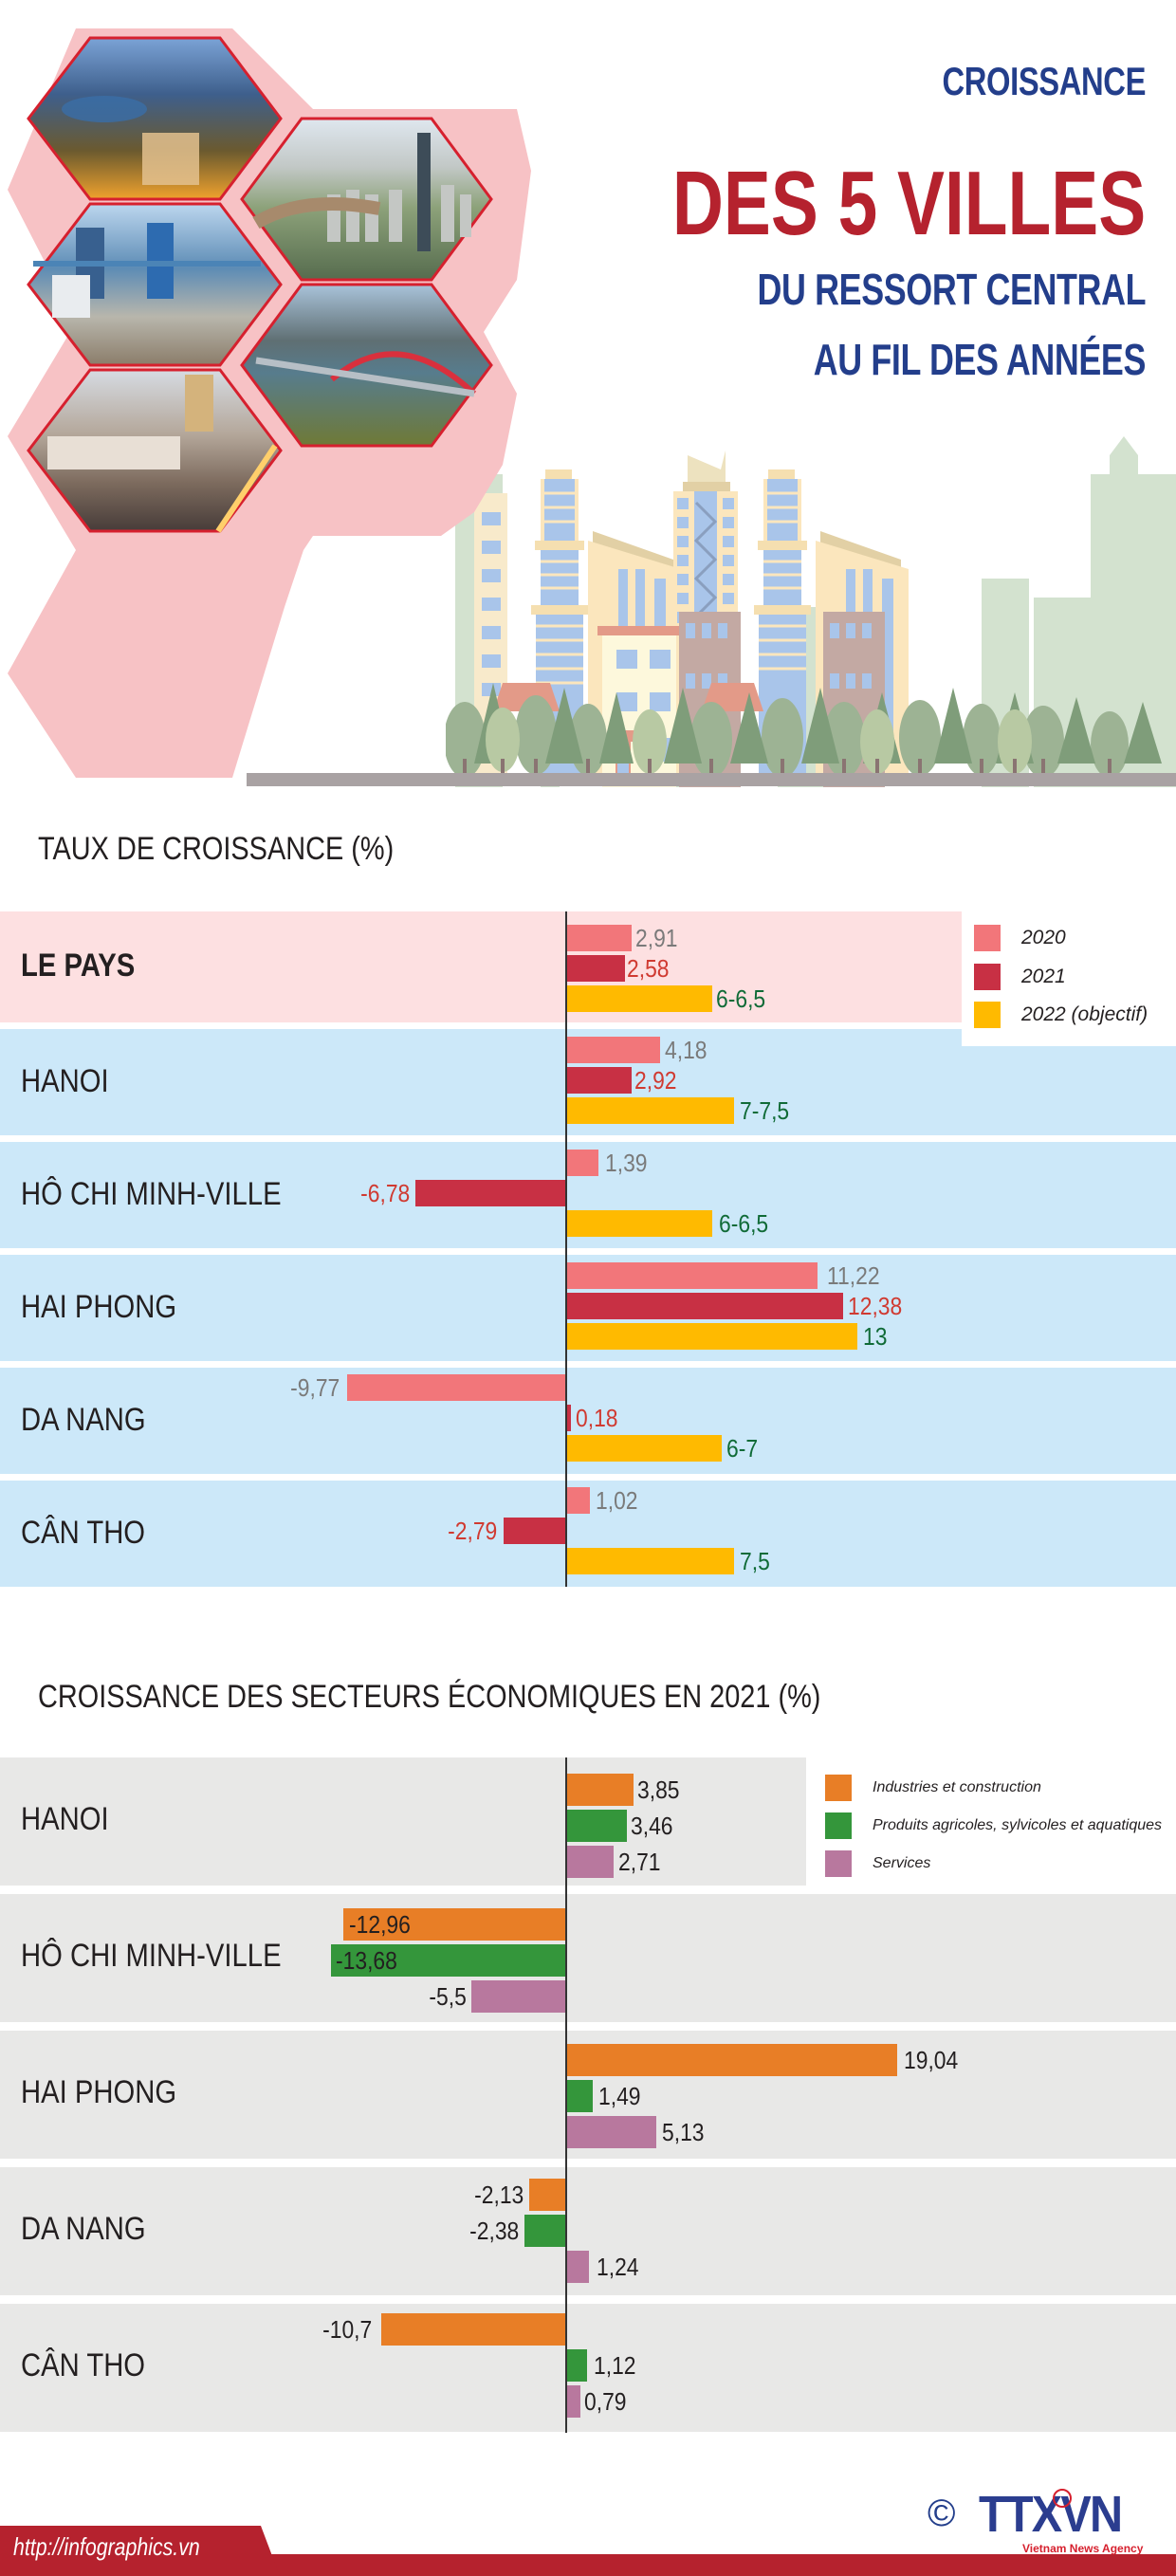  Describe the element at coordinates (78, 966) in the screenshot. I see `row-label: LE PAYS` at that location.